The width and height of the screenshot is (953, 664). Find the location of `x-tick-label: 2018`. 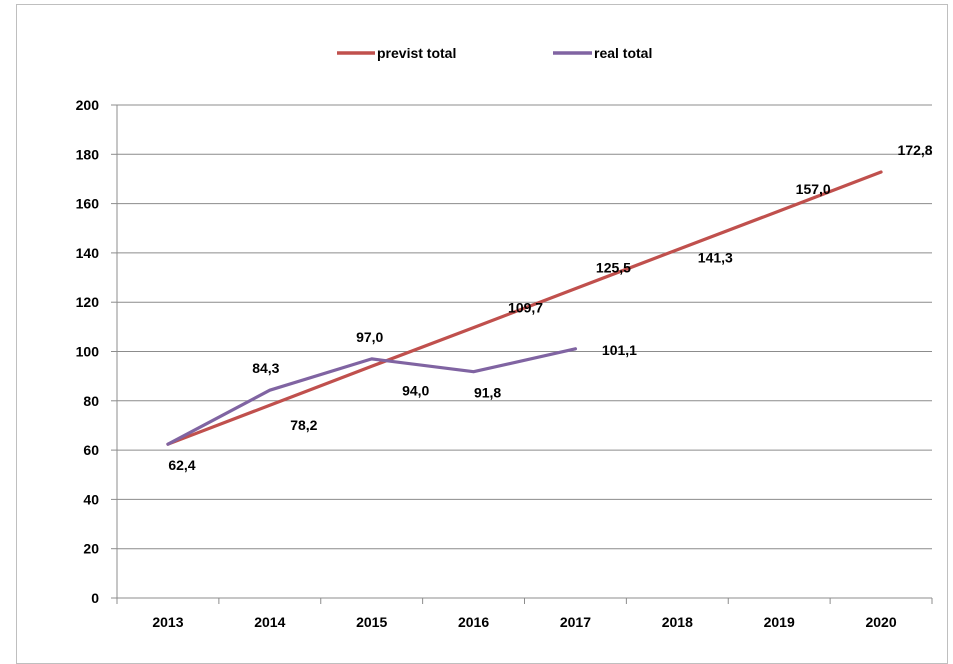

x-tick-label: 2018 is located at coordinates (677, 622).